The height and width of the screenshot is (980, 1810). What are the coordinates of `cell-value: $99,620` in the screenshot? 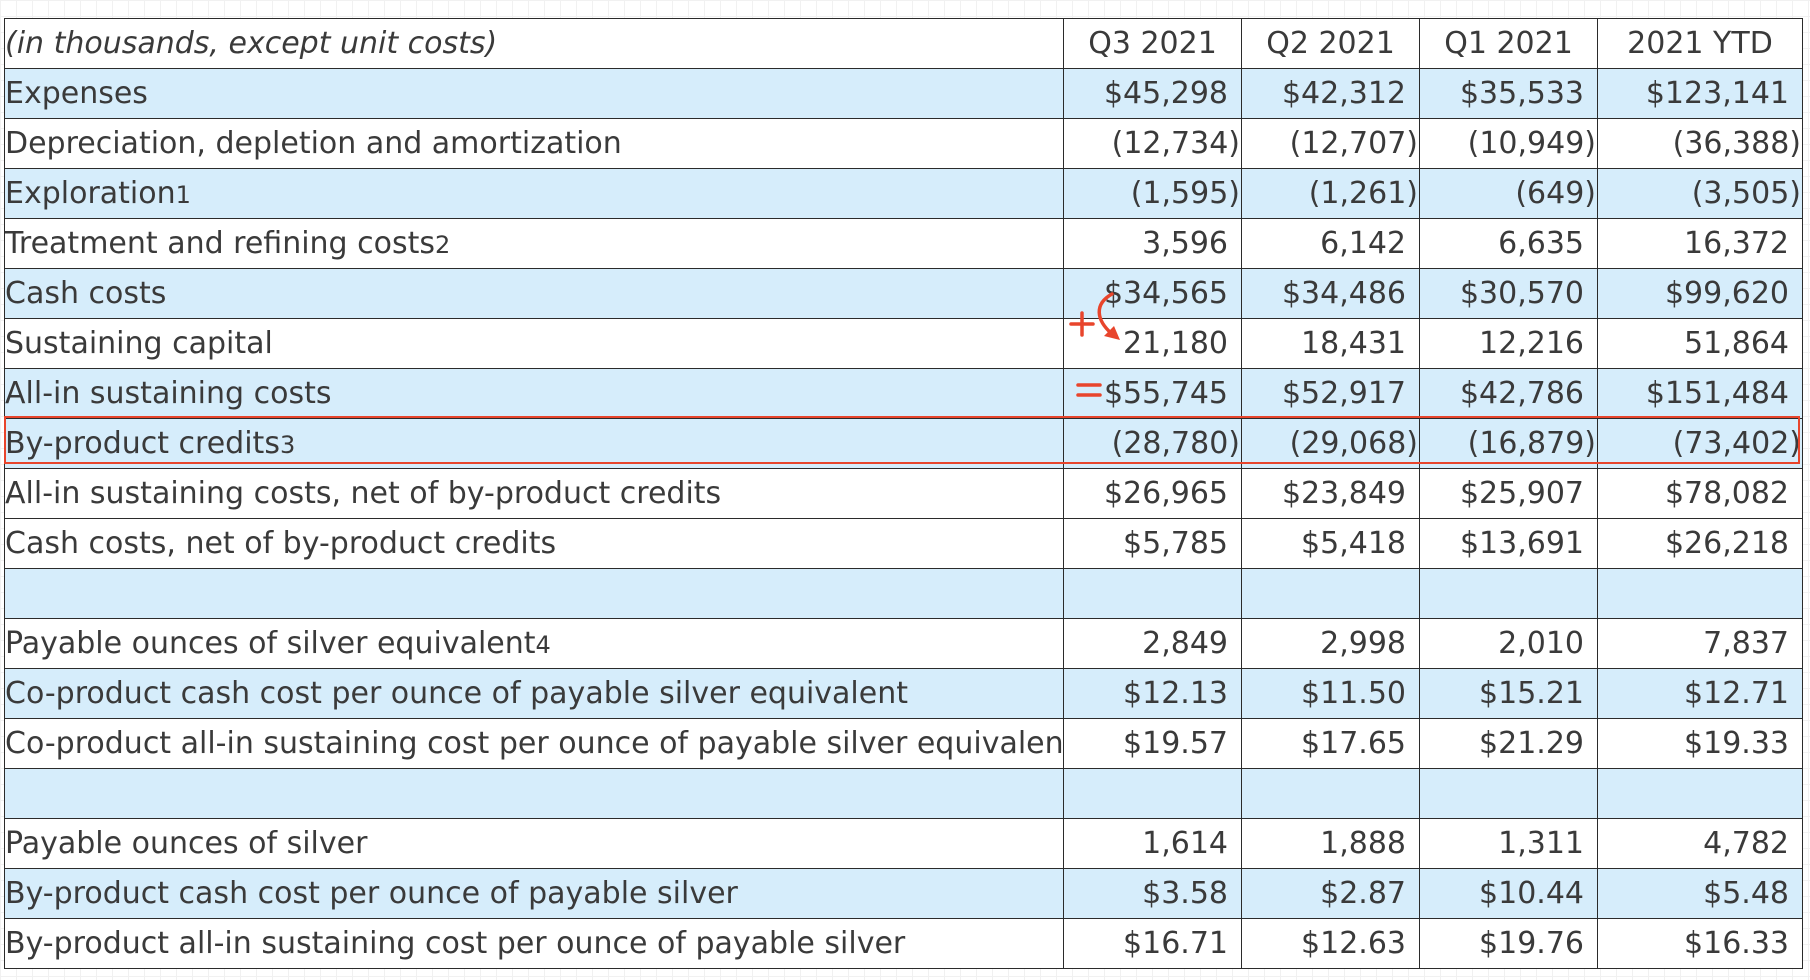 It's located at (1726, 293).